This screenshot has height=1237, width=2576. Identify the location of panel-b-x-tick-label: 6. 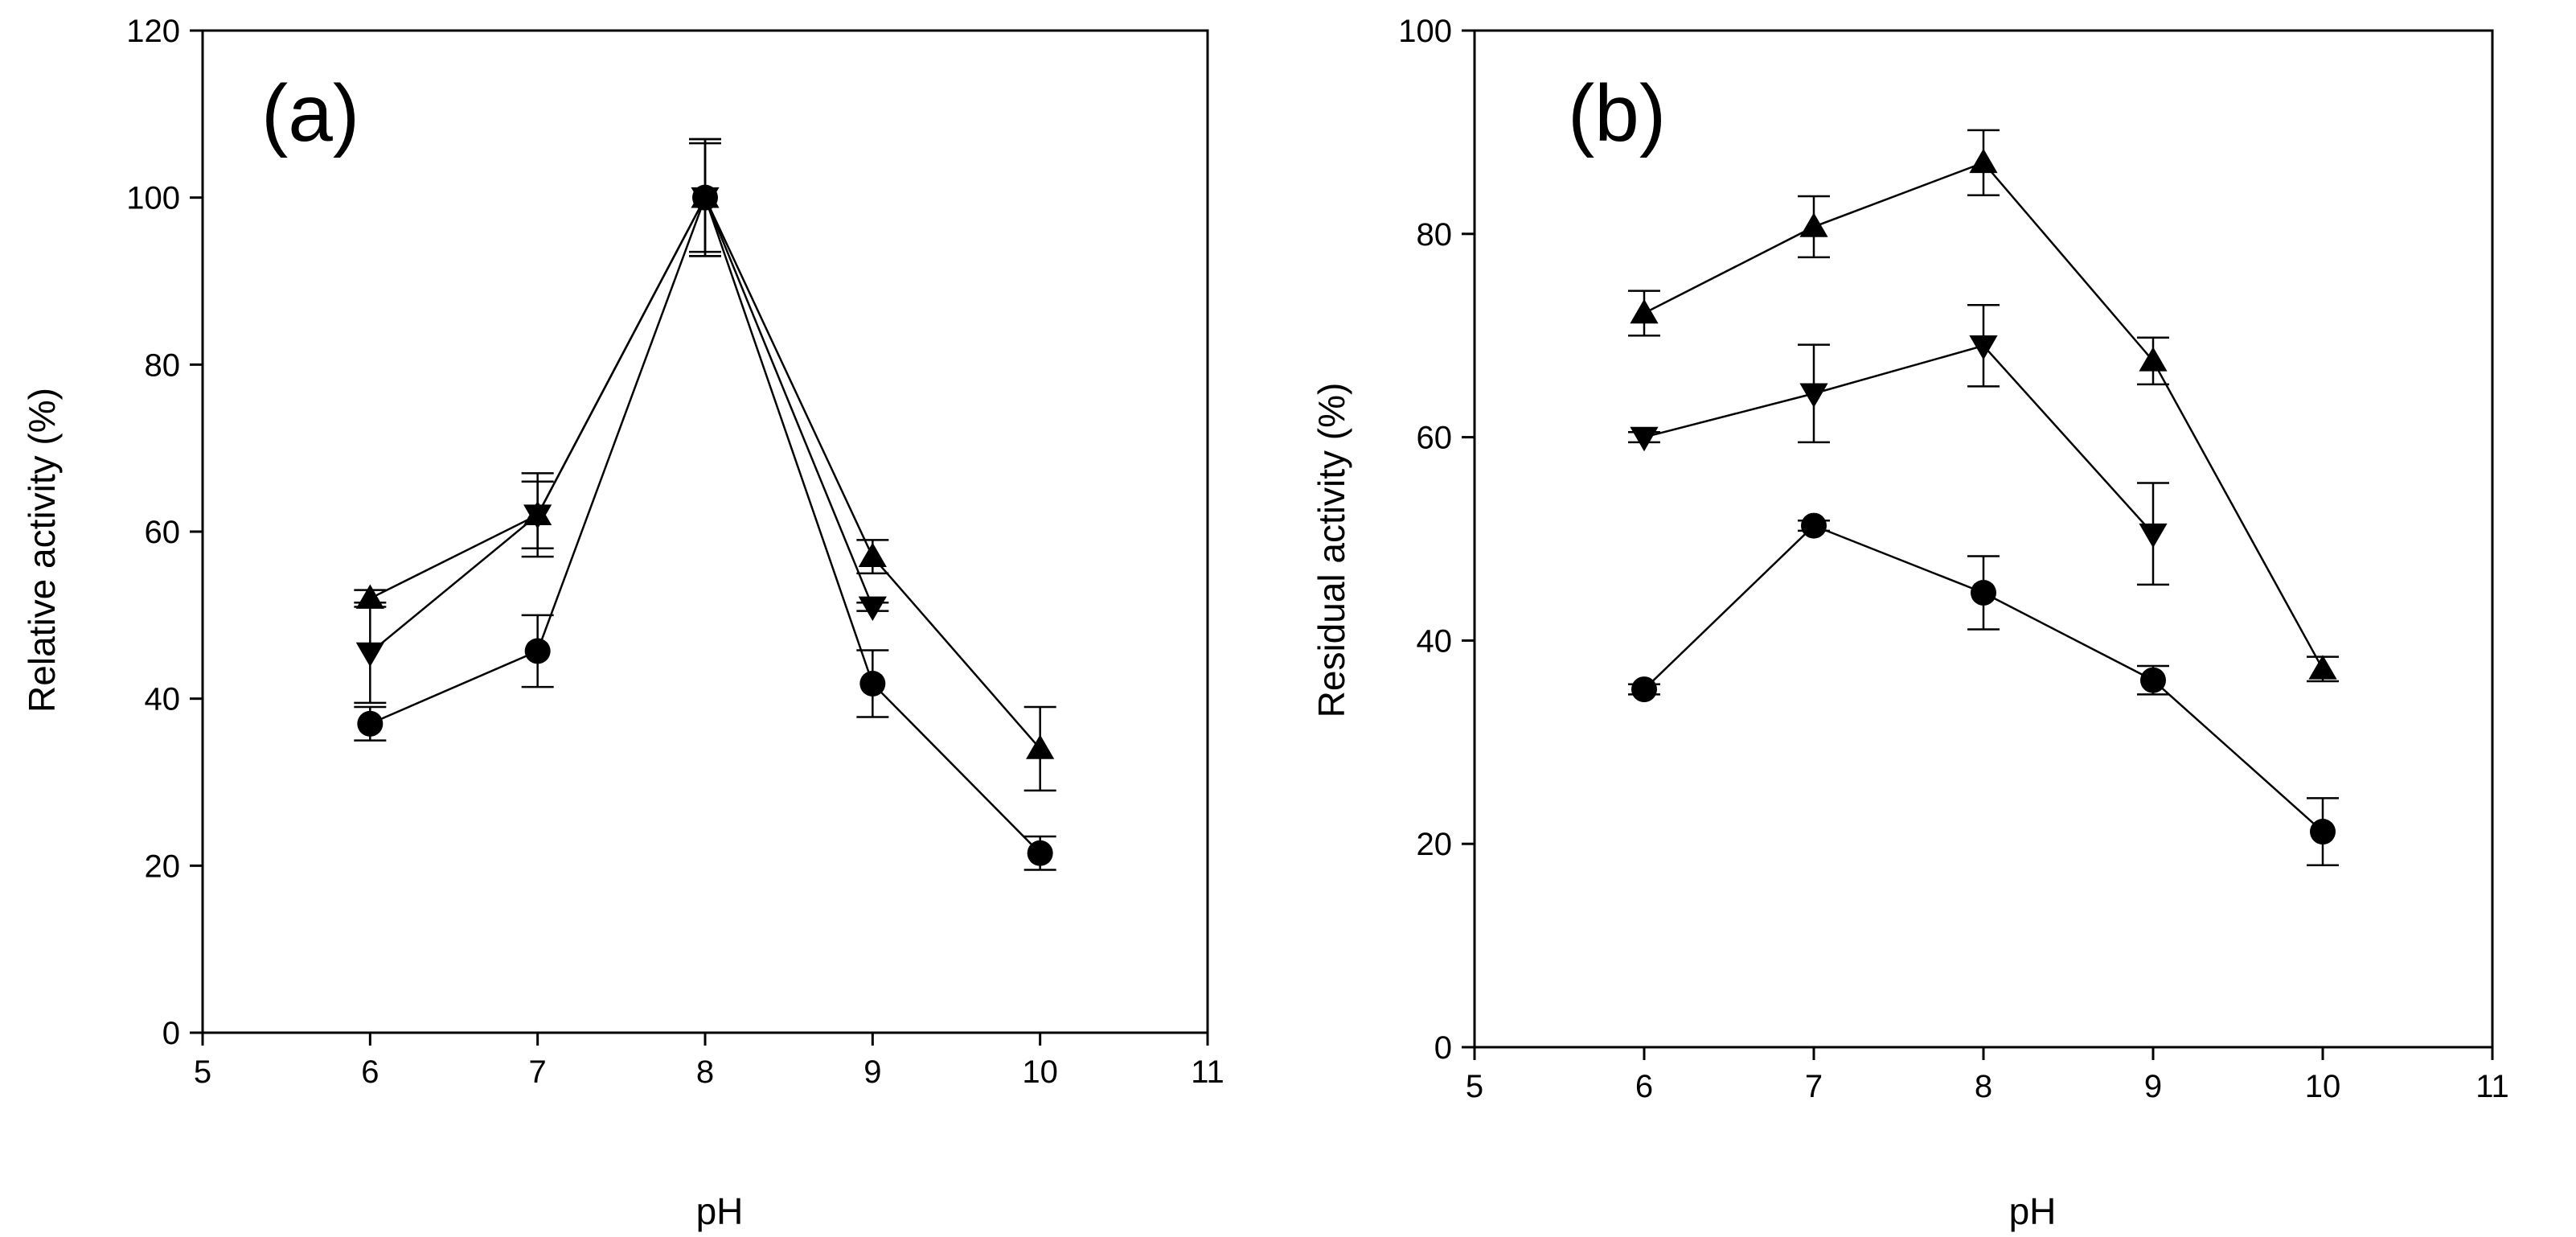
(1644, 1086).